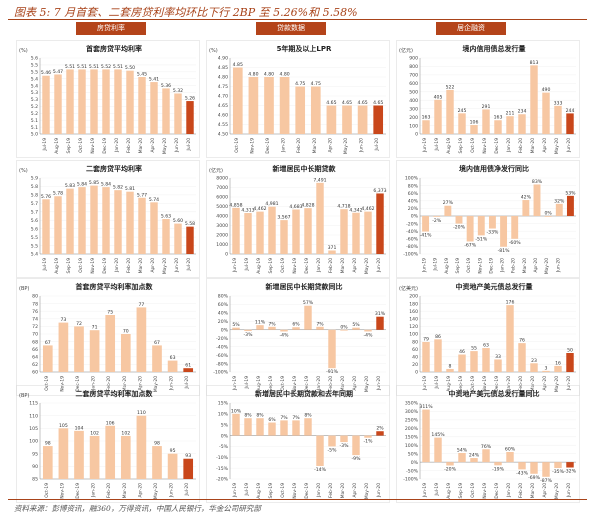 Image resolution: width=595 pixels, height=521 pixels. What do you see at coordinates (474, 123) in the screenshot?
I see `data-label: 106` at bounding box center [474, 123].